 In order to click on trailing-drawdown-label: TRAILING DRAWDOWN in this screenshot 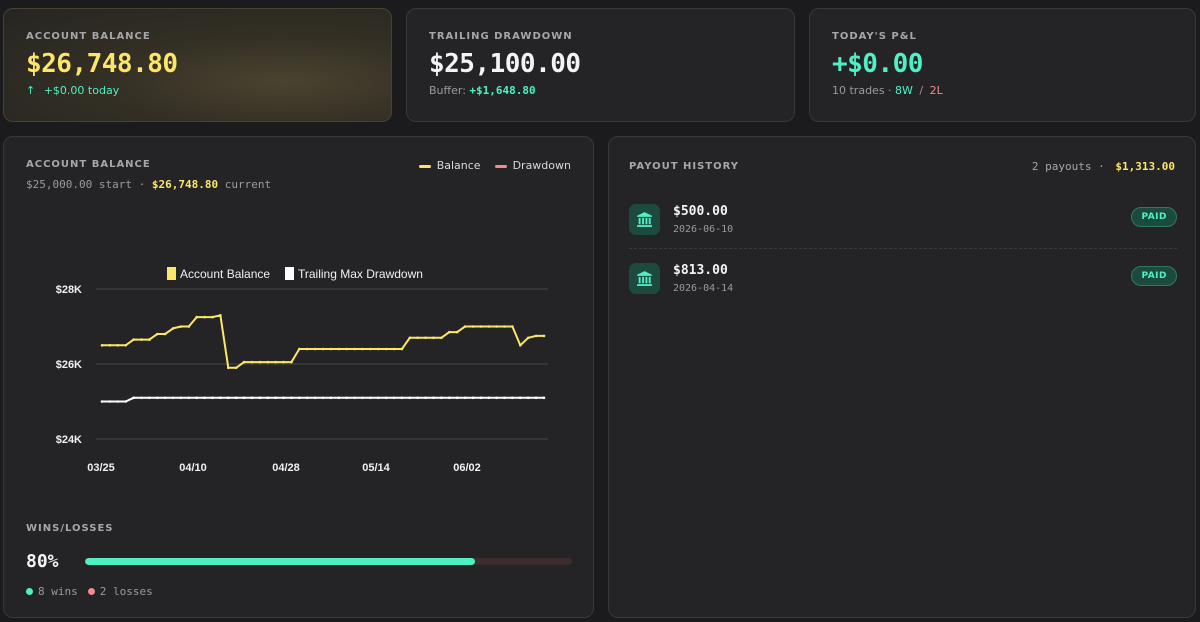, I will do `click(501, 36)`.